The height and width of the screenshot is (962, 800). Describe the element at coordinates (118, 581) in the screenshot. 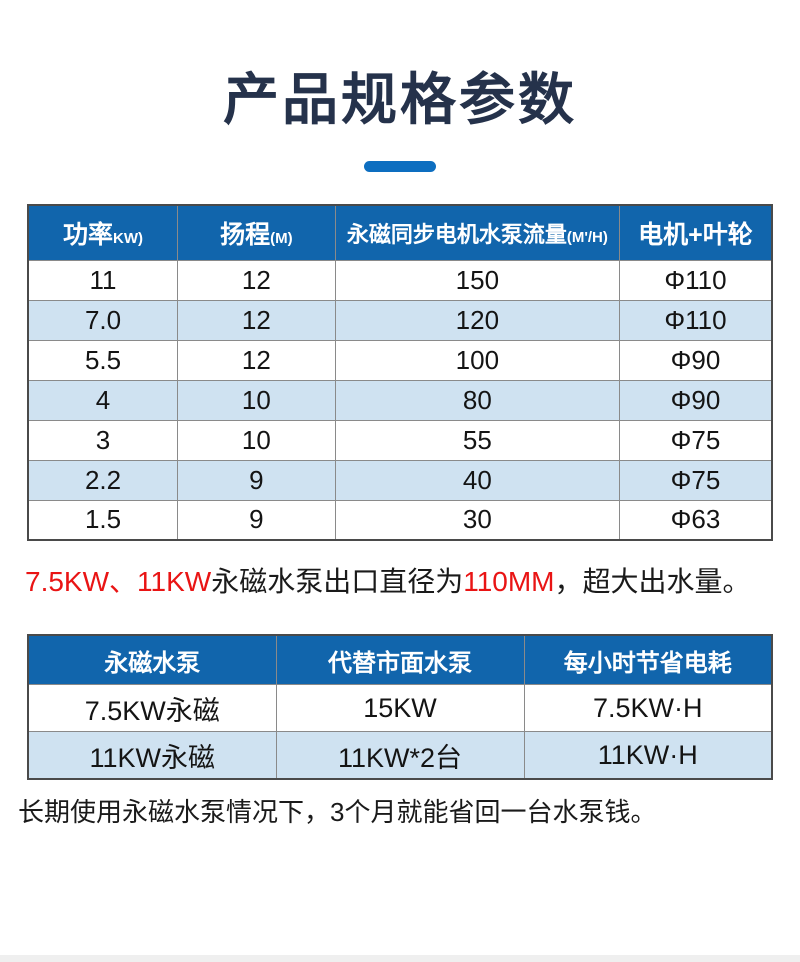

I see `note-highlight-models: 7.5KW、11KW` at that location.